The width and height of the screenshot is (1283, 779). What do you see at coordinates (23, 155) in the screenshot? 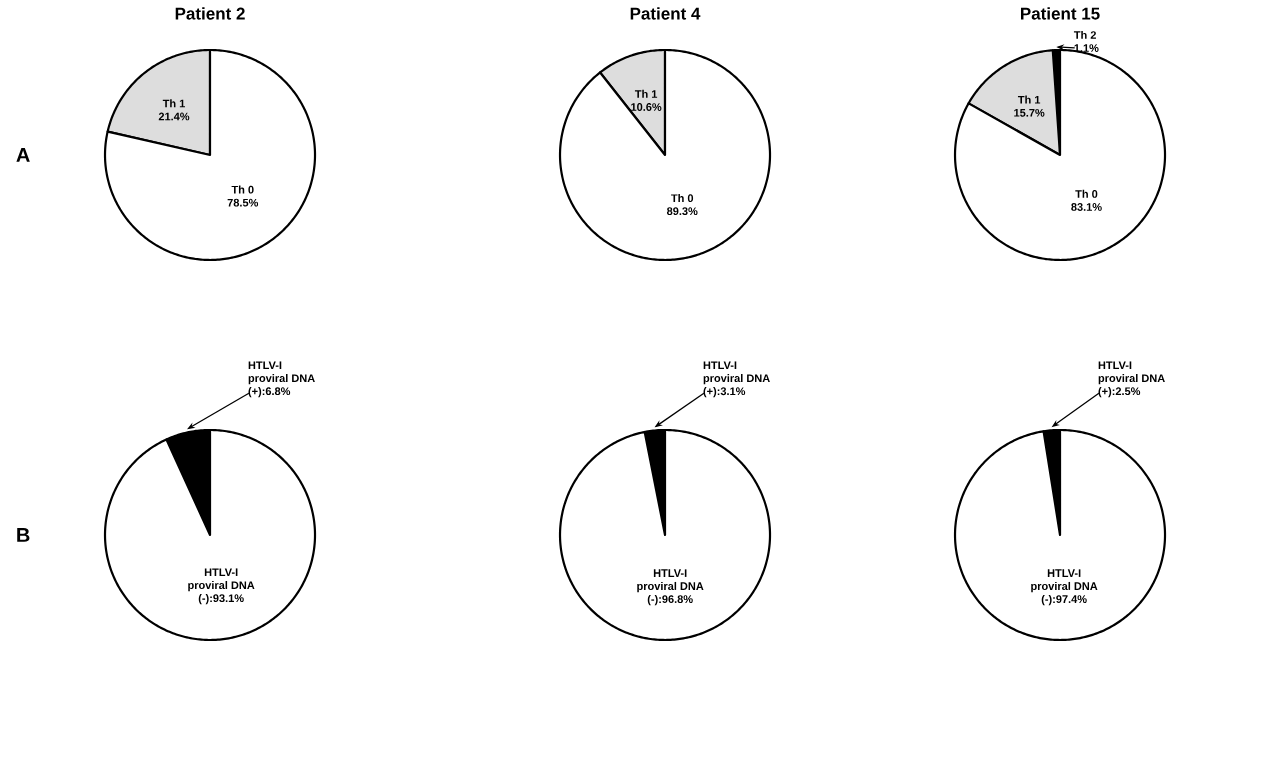
I see `text: A` at bounding box center [23, 155].